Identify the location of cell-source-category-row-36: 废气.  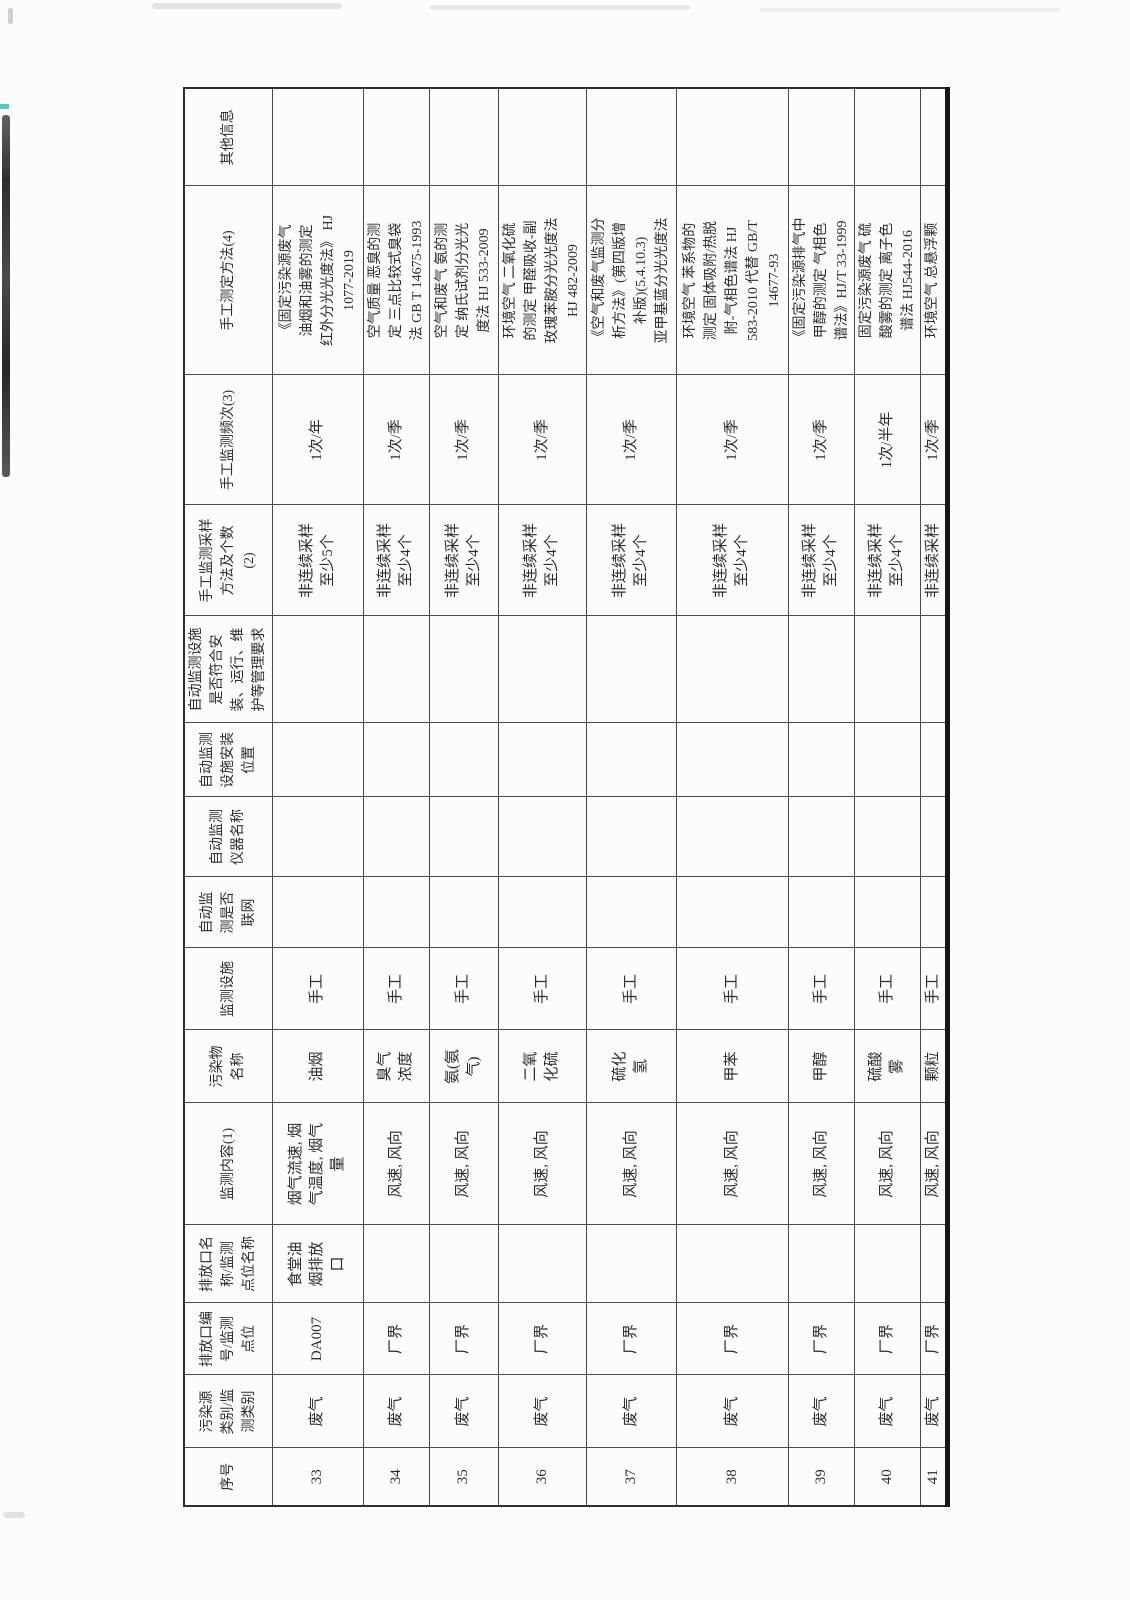
(542, 1411).